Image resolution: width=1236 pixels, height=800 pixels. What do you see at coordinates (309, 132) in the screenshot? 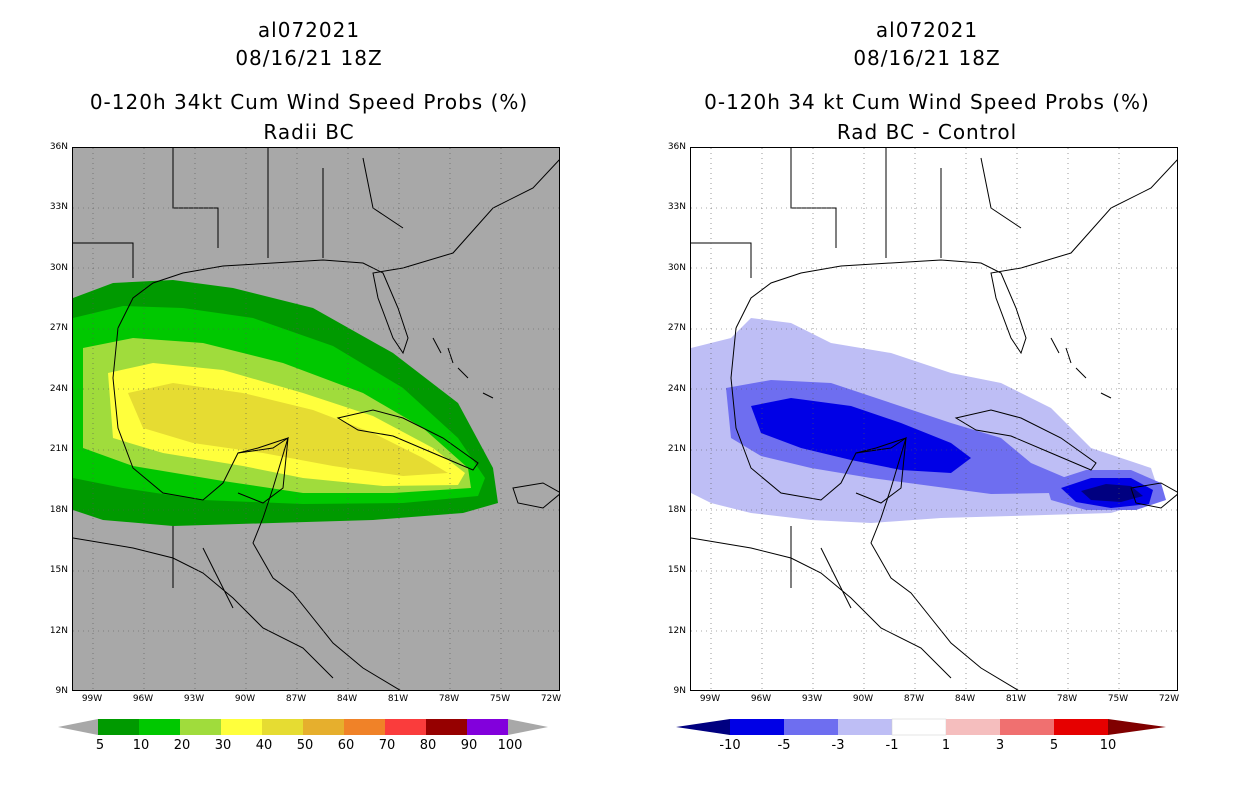
I see `map-subtitle: Radii BC` at bounding box center [309, 132].